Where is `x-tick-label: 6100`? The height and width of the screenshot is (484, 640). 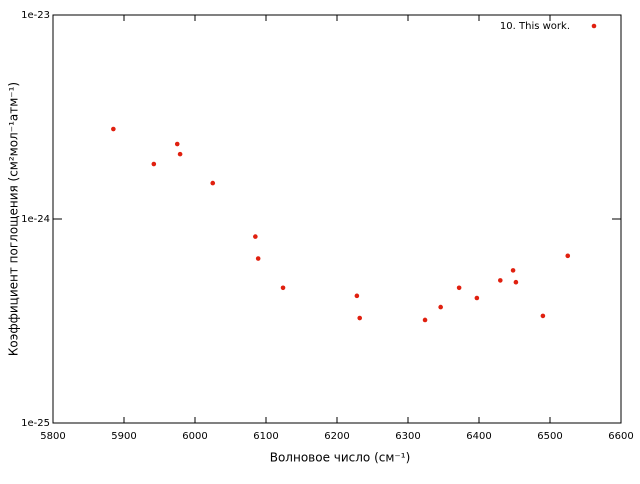 x-tick-label: 6100 is located at coordinates (265, 436).